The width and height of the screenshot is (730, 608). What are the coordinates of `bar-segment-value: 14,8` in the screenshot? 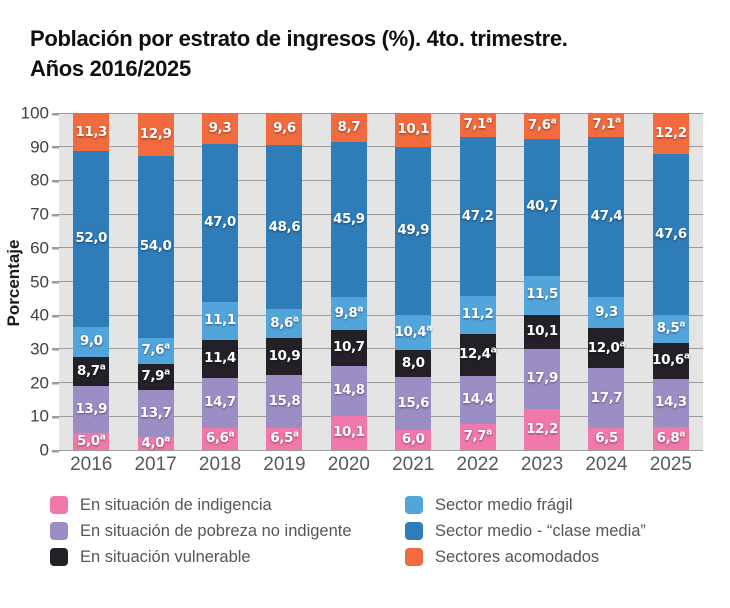 It's located at (348, 390).